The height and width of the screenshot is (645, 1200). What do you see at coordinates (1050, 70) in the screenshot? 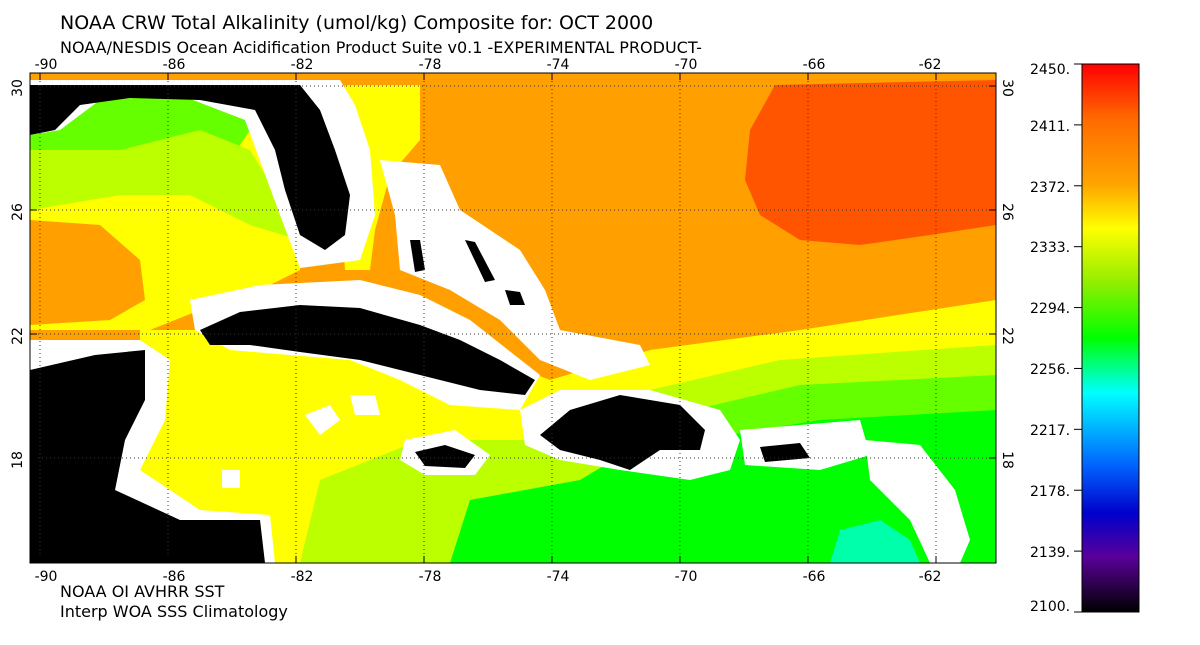
I see `colorbar-label: 2450.` at bounding box center [1050, 70].